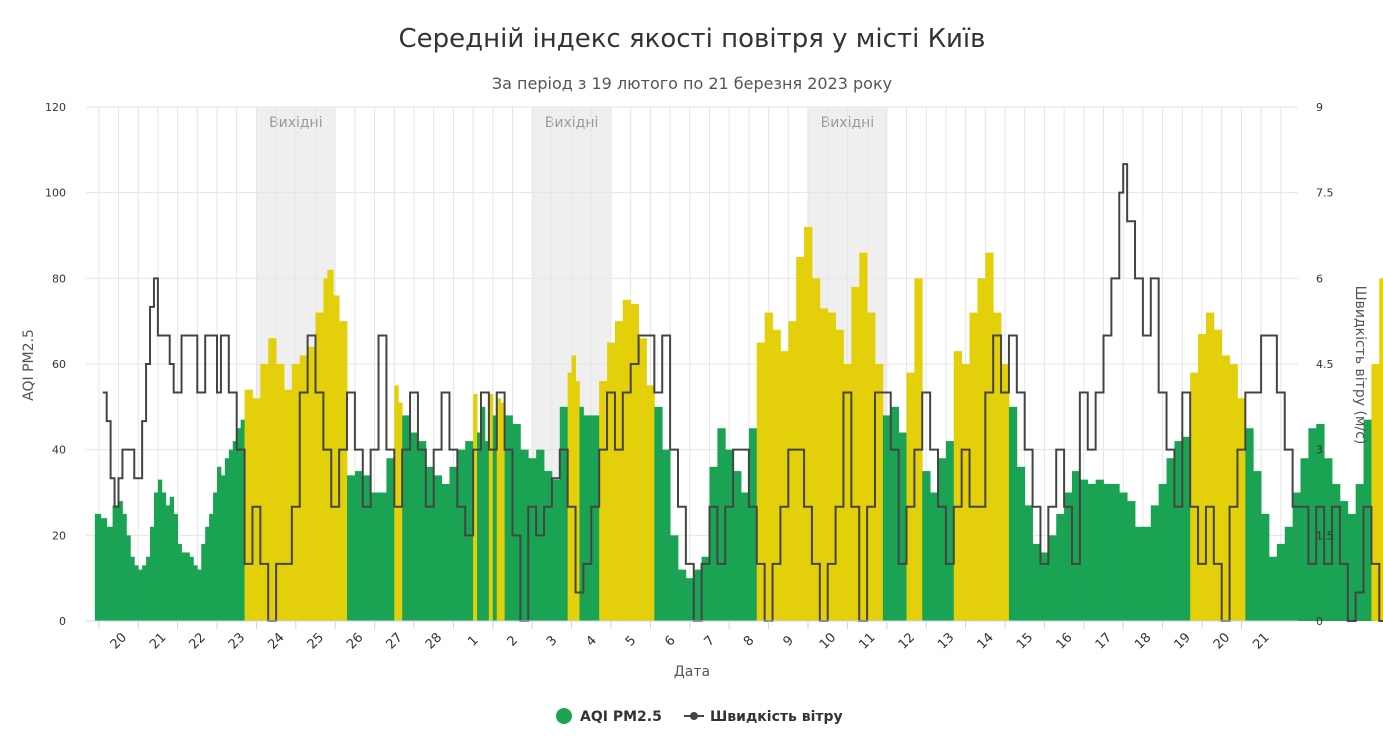  What do you see at coordinates (828, 641) in the screenshot?
I see `x-tick-label: 10` at bounding box center [828, 641].